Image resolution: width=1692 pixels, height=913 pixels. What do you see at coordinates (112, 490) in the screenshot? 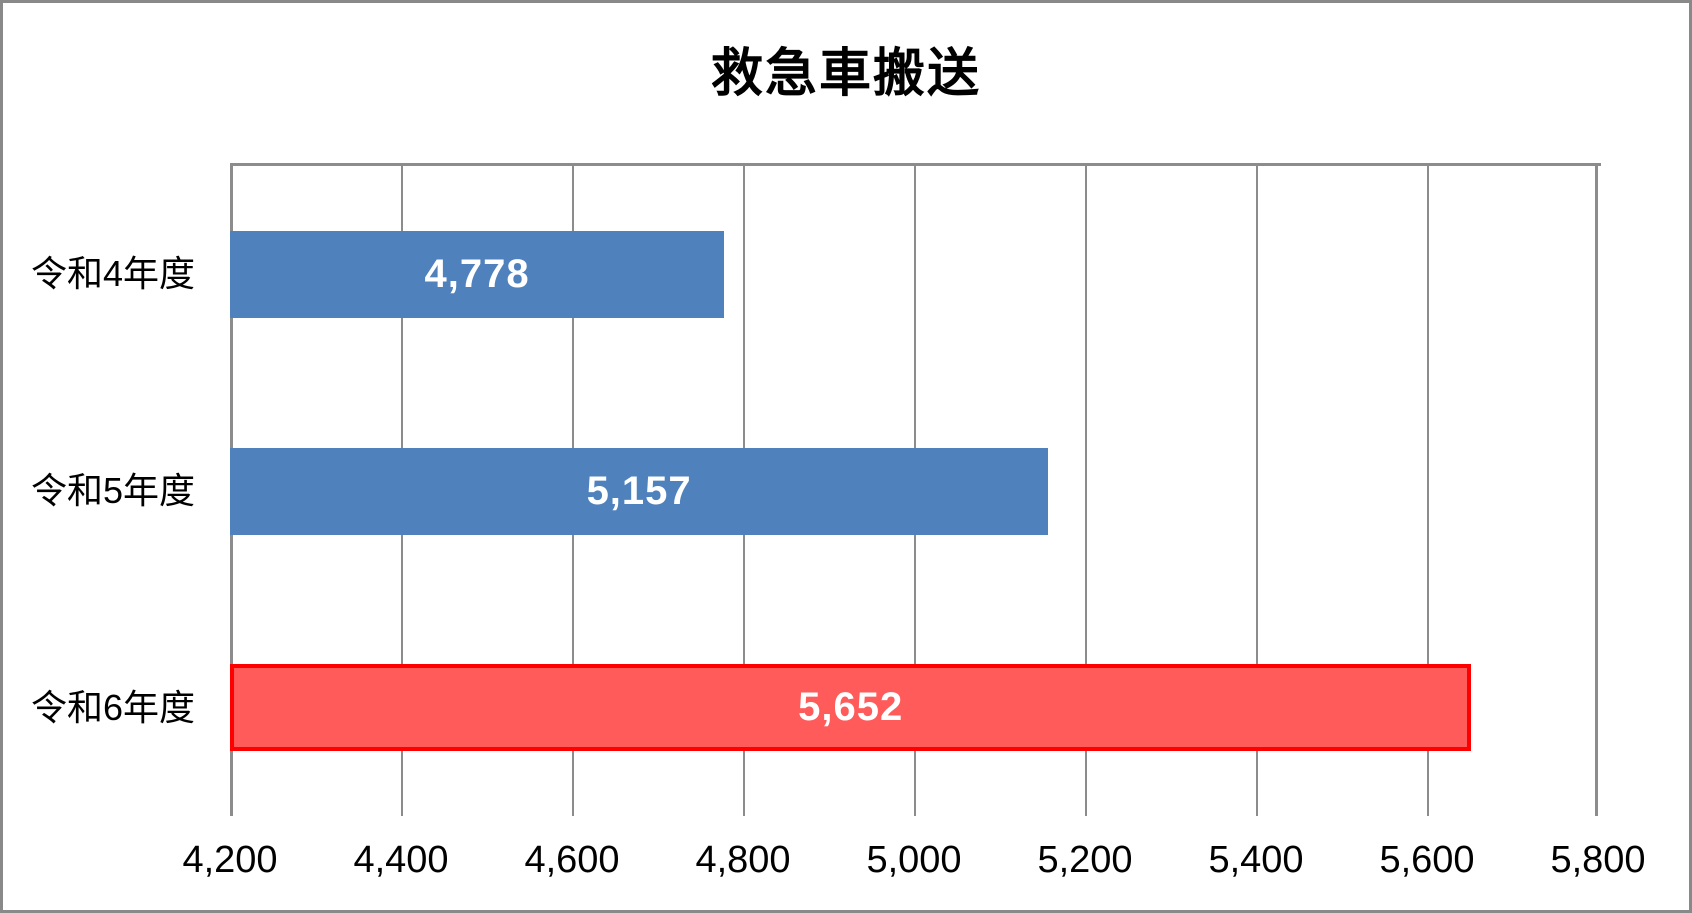
I see `category-label: 令和5年度` at bounding box center [112, 490].